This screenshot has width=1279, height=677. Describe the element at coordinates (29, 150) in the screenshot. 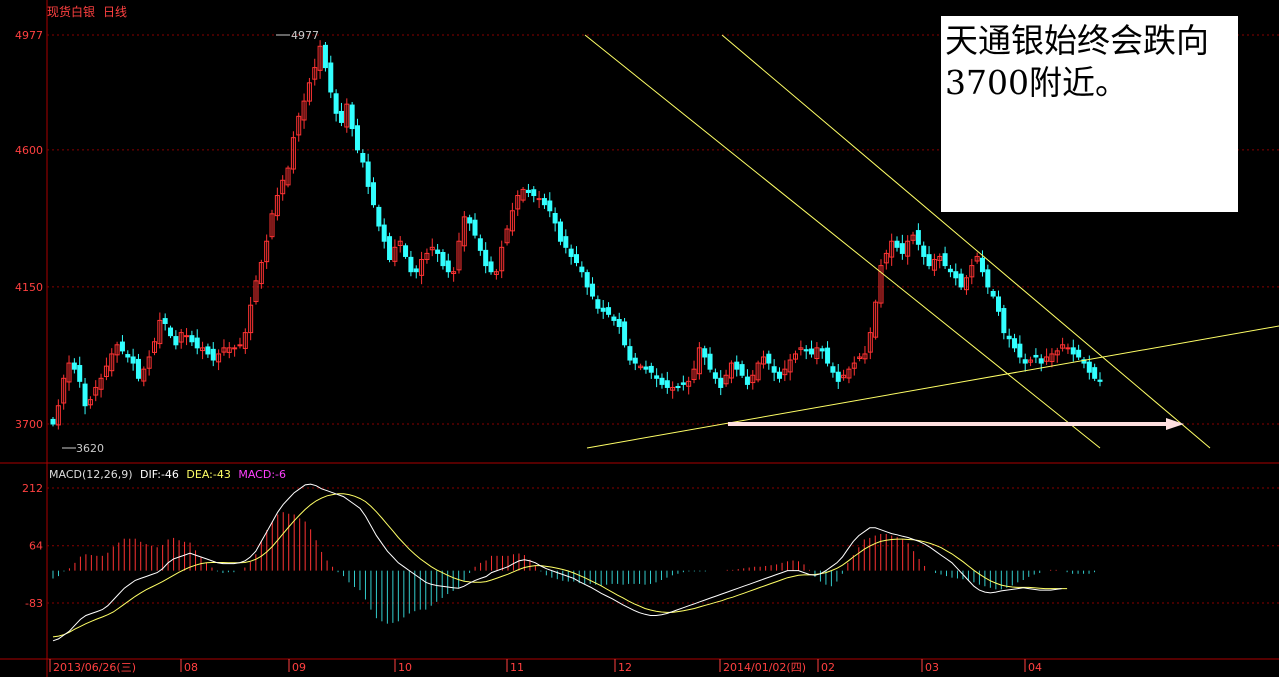

I see `price-tick-label: 4600` at that location.